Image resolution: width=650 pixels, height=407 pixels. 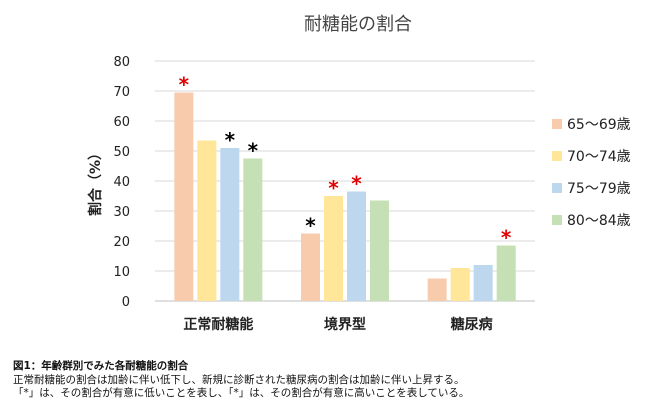 What do you see at coordinates (599, 189) in the screenshot?
I see `legend-label: 75～79歳` at bounding box center [599, 189].